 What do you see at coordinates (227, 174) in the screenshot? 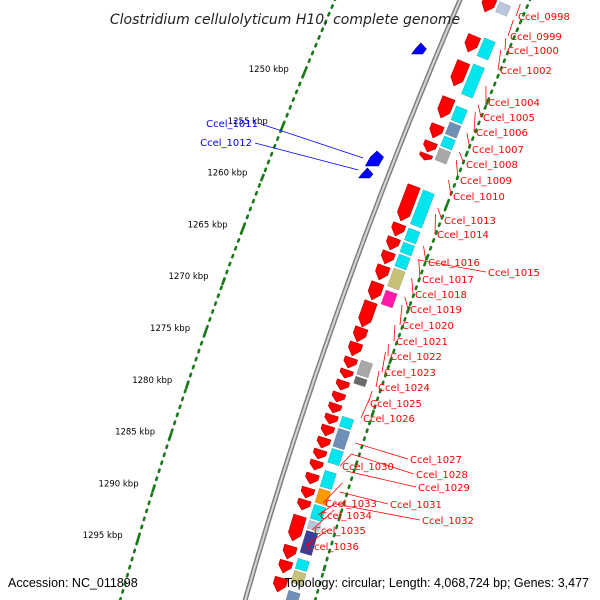
I see `tick-label: 1260 kbp` at bounding box center [227, 174].